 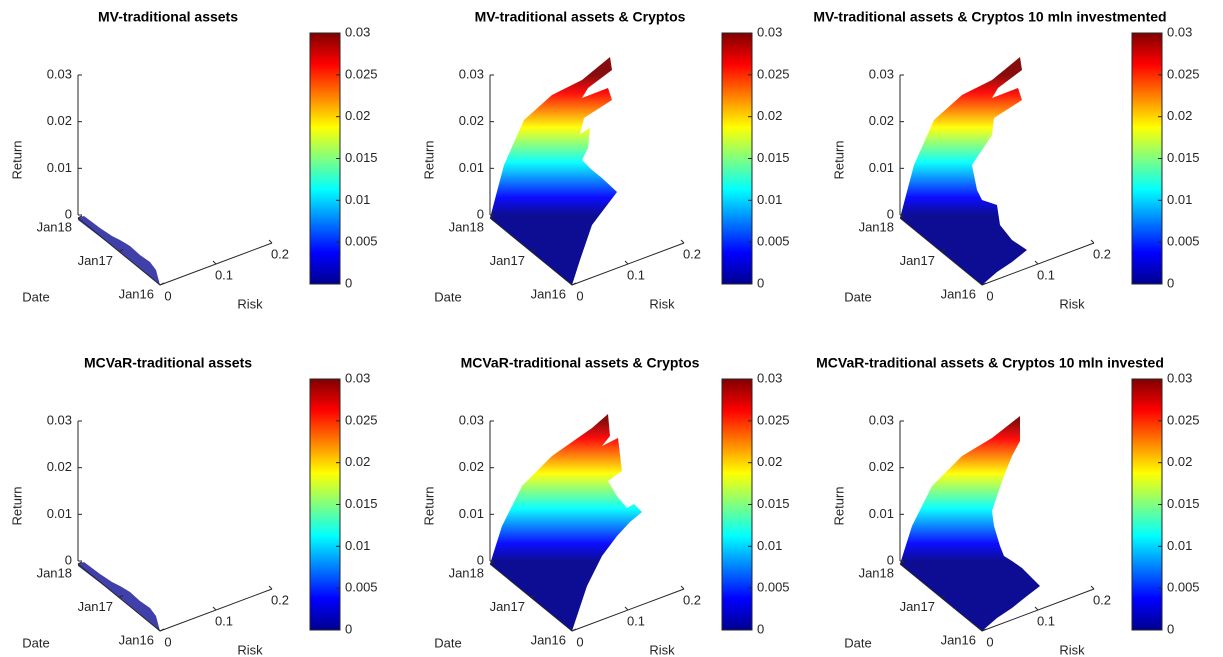 What do you see at coordinates (580, 363) in the screenshot?
I see `subplot-title: MCVaR-traditional assets & Cryptos` at bounding box center [580, 363].